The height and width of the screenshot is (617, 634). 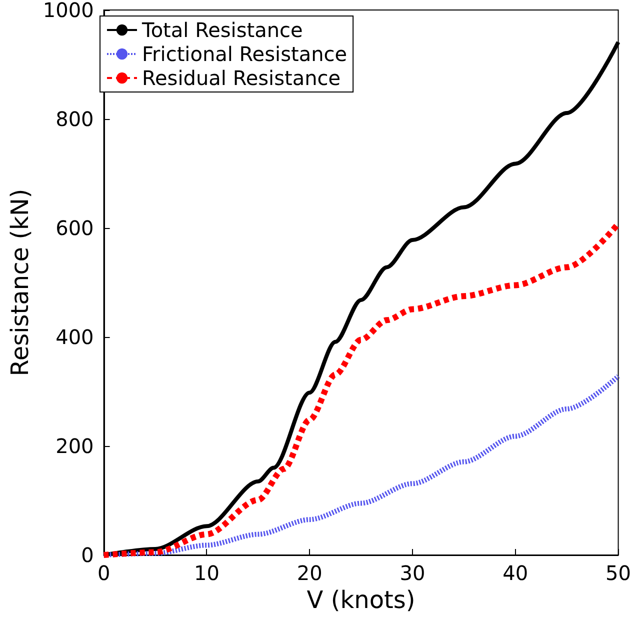 I want to click on x-tick-label: 30, so click(x=413, y=573).